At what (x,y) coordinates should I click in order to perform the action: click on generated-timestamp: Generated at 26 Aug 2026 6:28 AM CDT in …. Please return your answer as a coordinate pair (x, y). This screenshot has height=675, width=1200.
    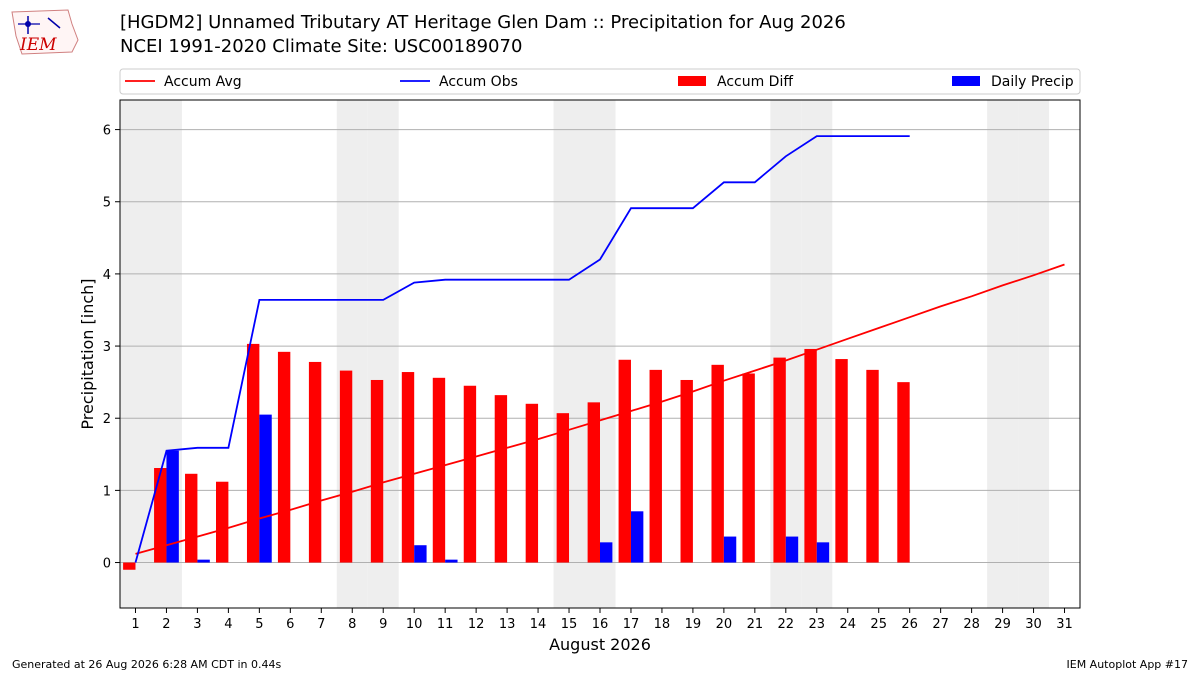
    Looking at the image, I should click on (147, 664).